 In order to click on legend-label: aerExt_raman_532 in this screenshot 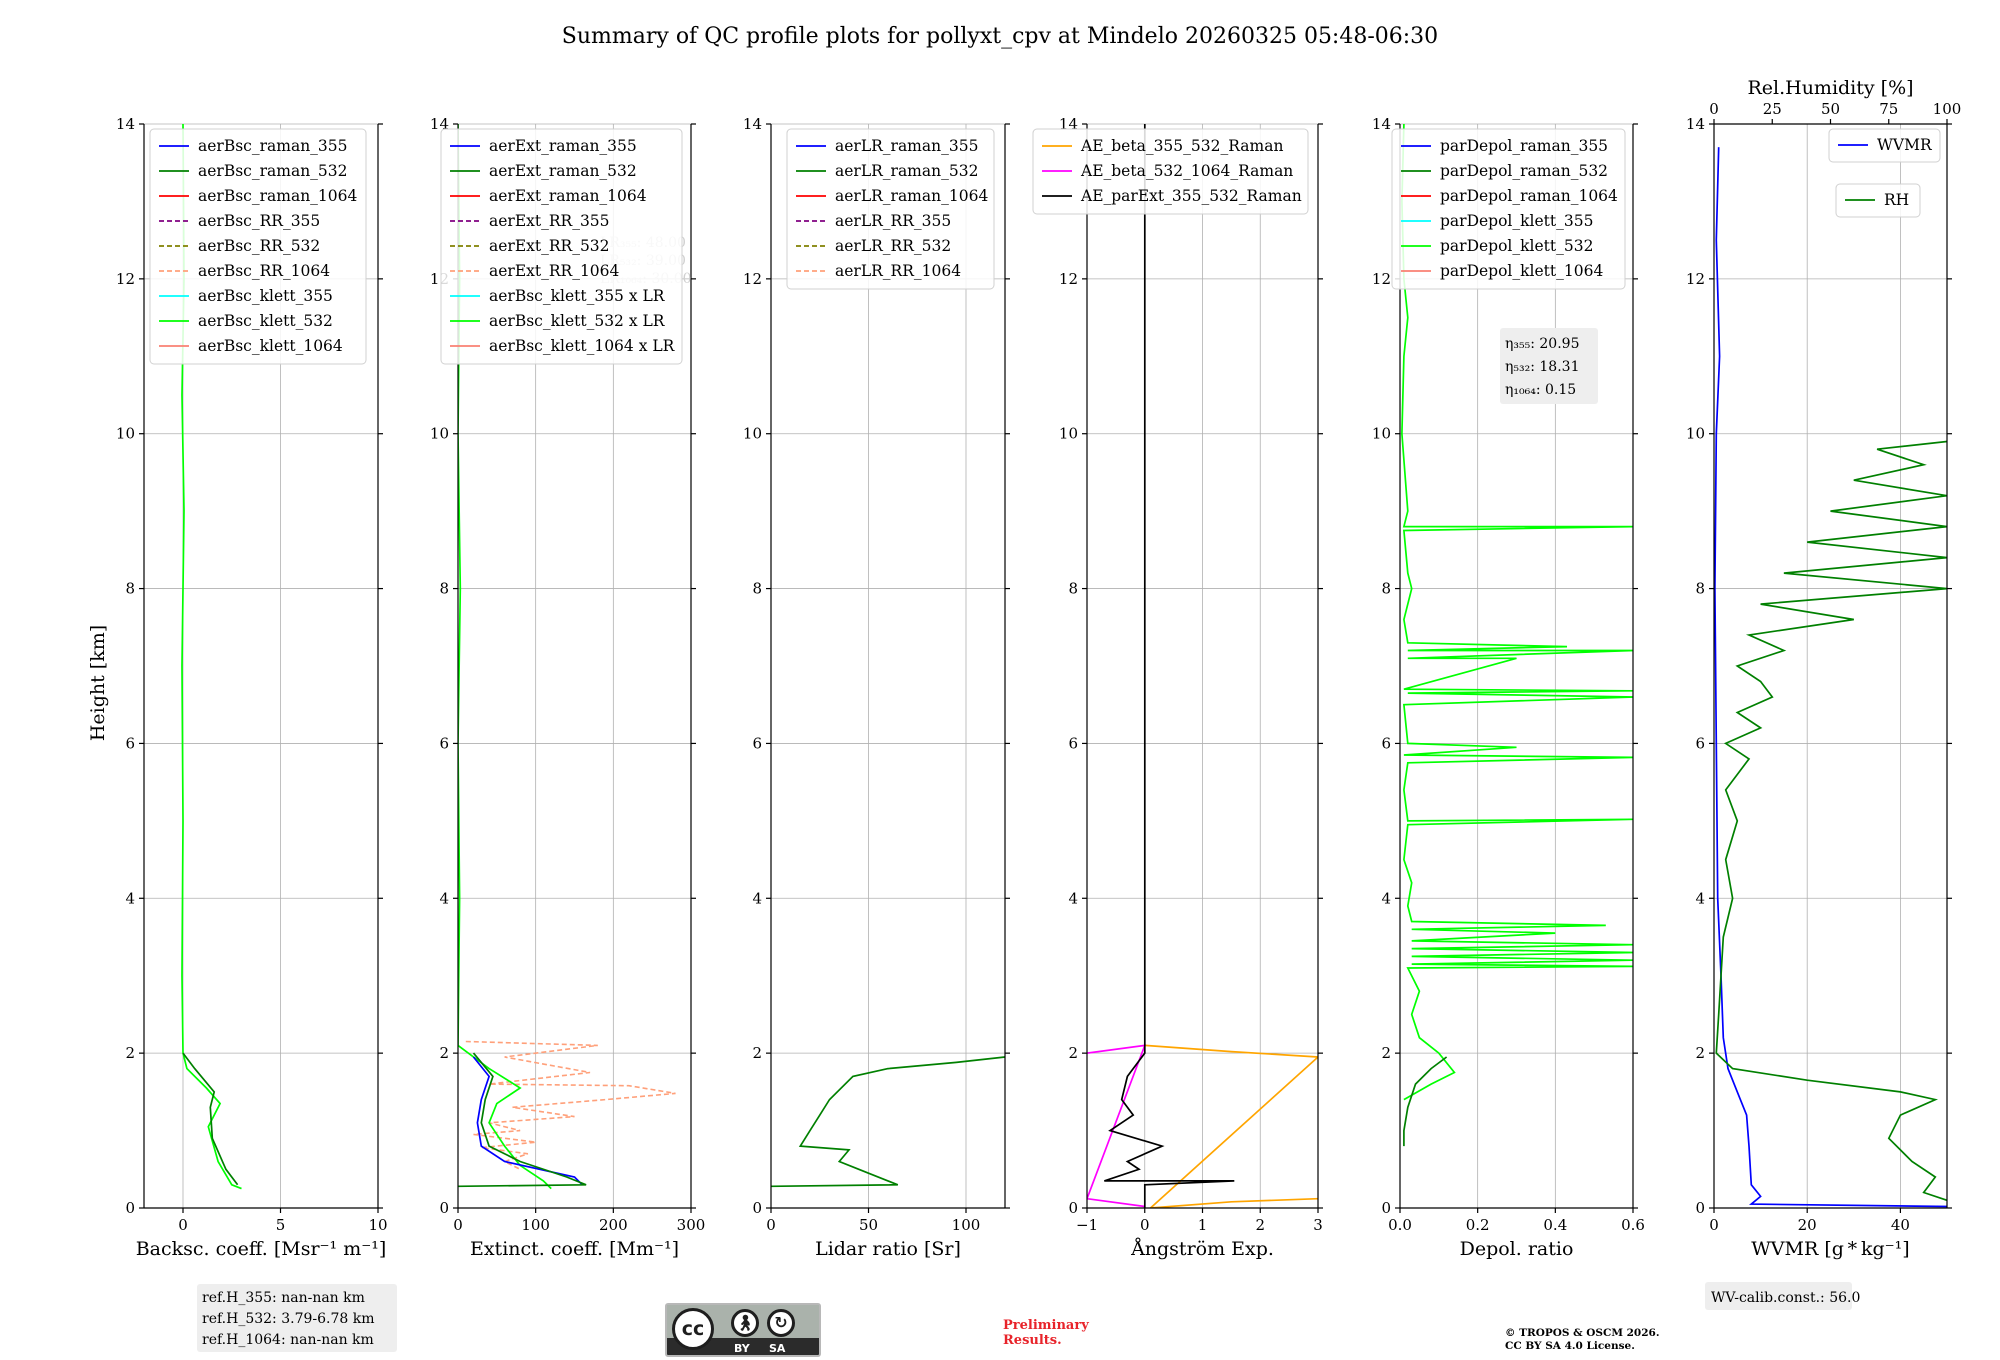, I will do `click(563, 171)`.